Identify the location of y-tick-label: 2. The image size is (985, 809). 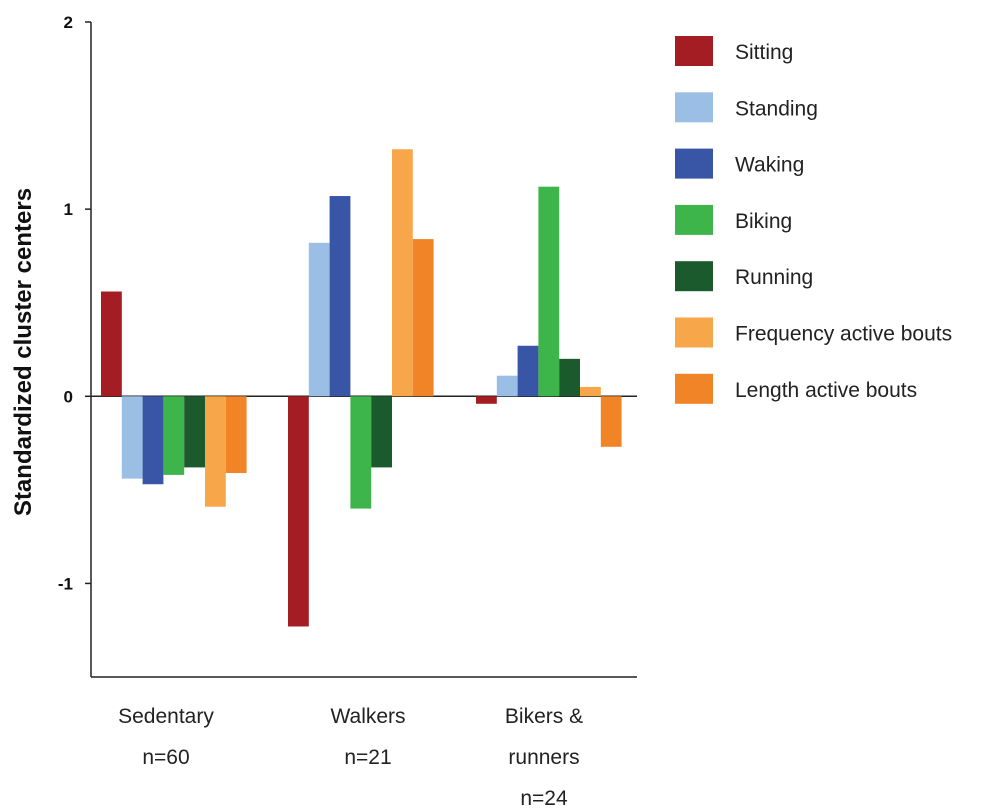
(68, 22).